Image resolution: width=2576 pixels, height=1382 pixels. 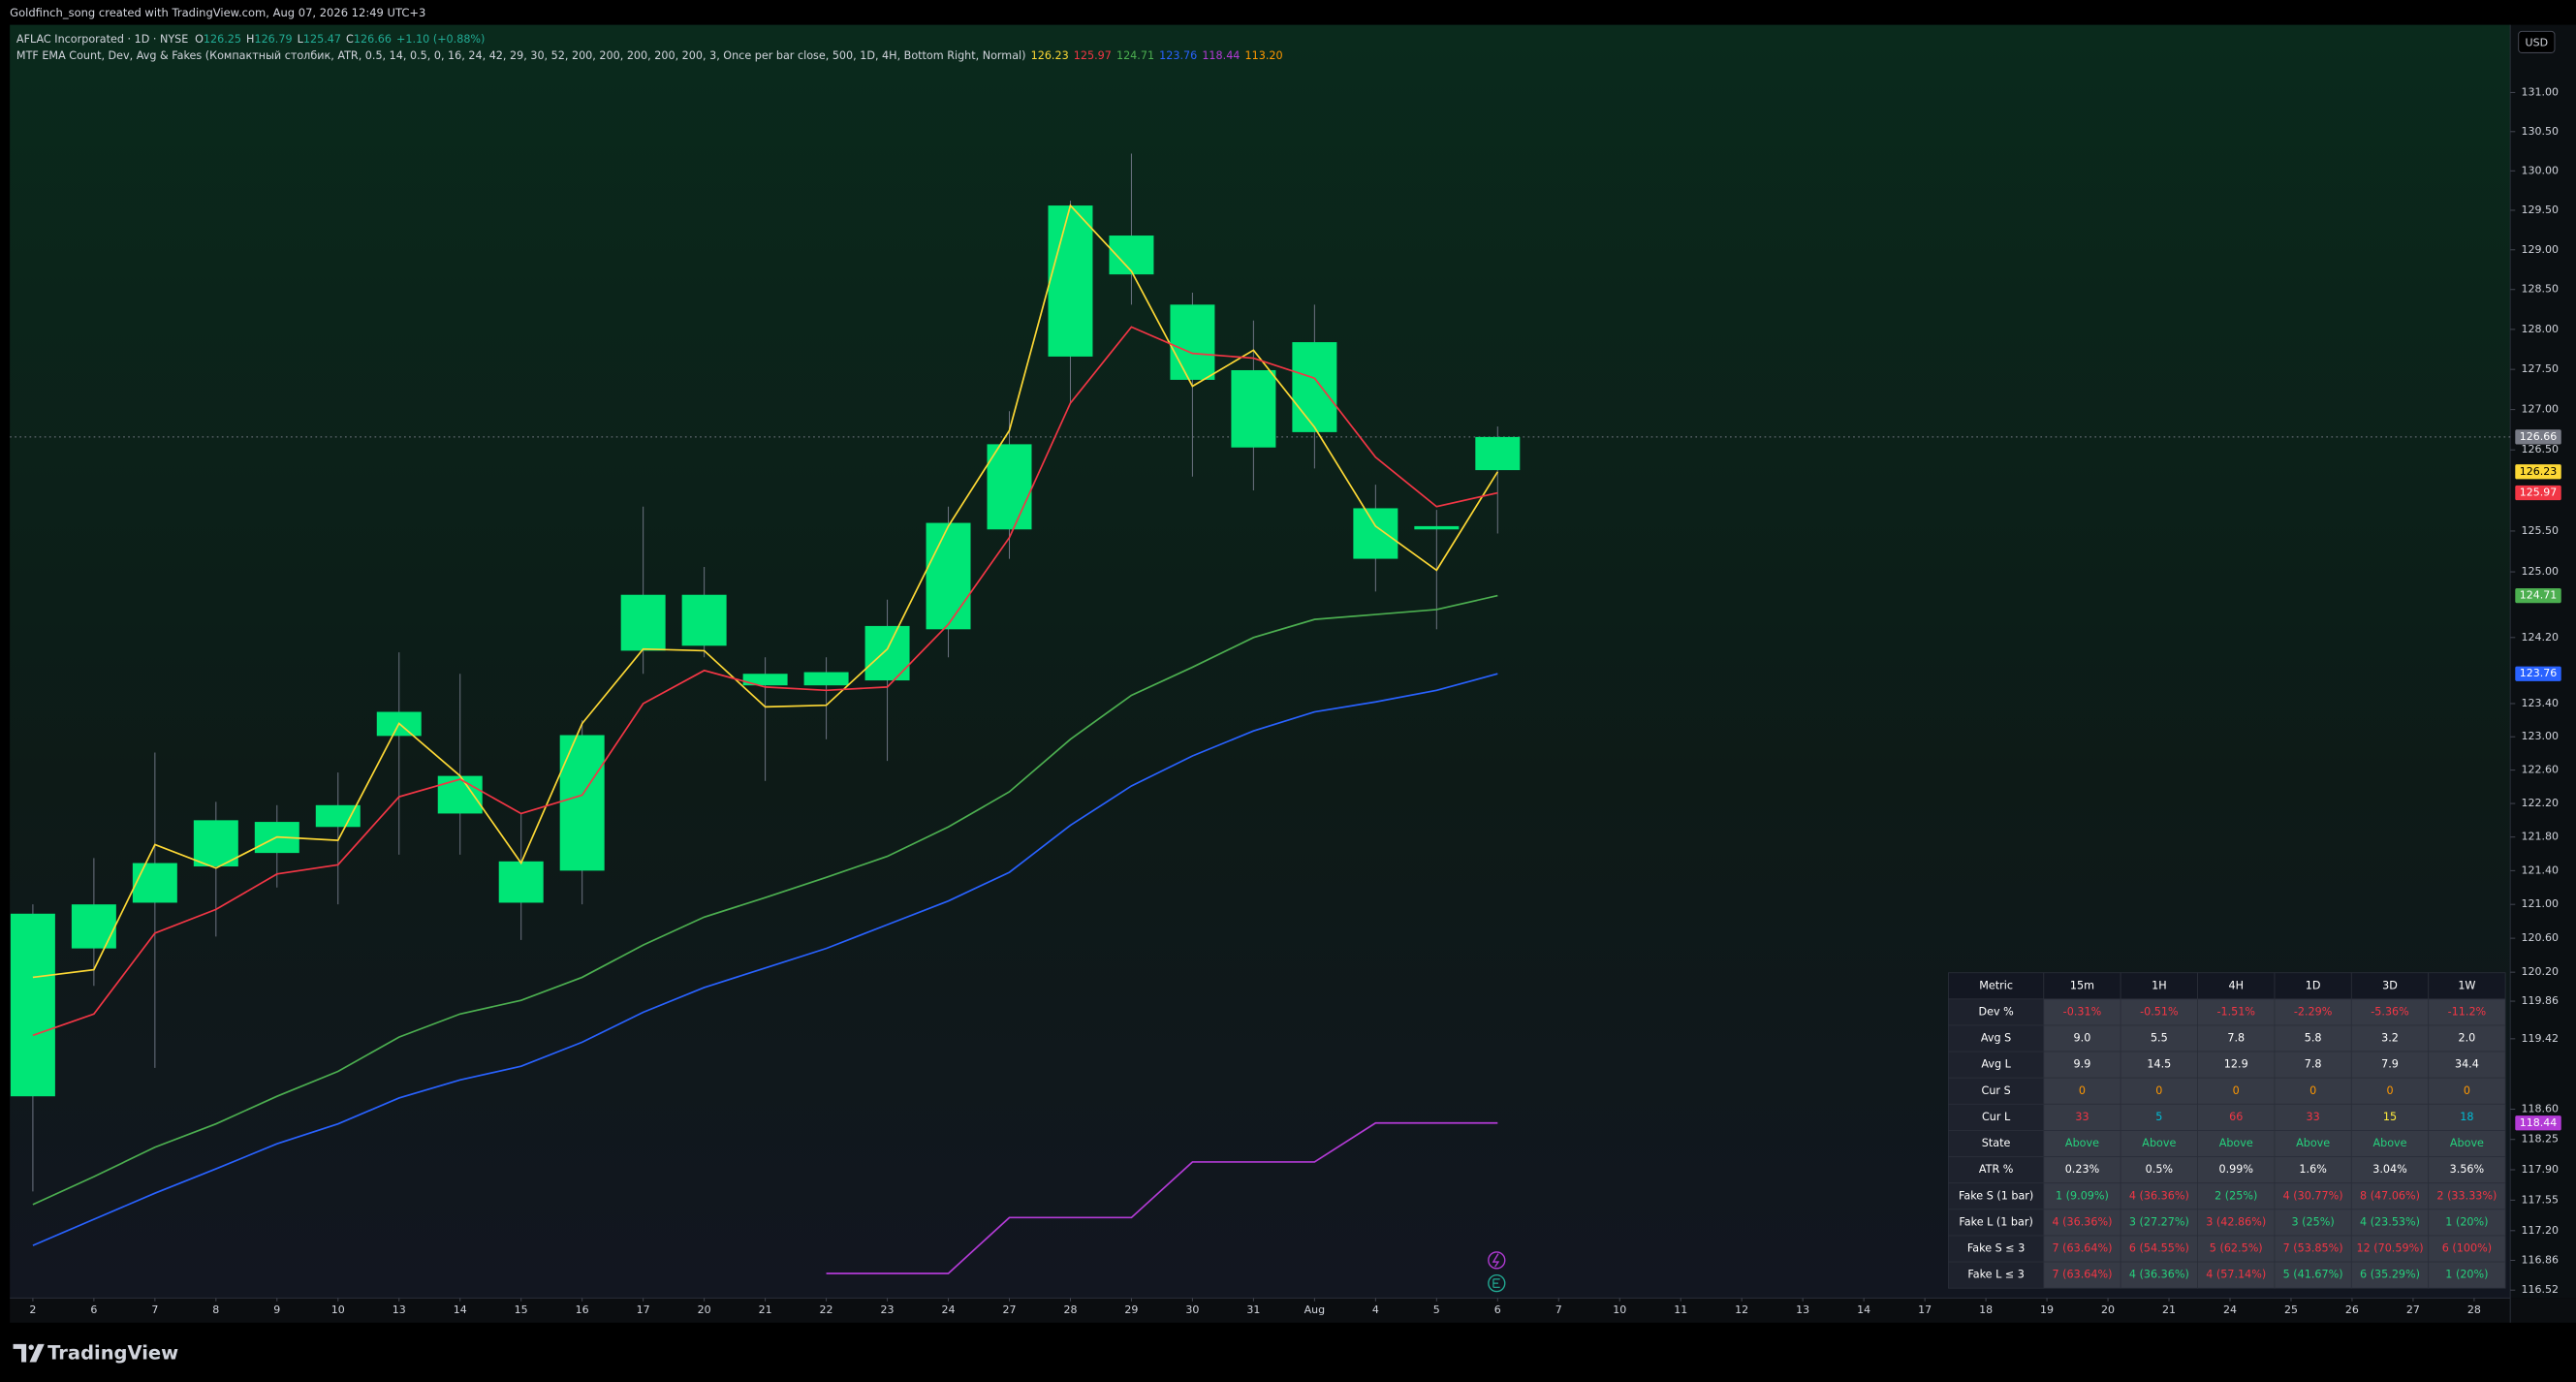 I want to click on table-cell-text: 9.9, so click(x=2082, y=1064).